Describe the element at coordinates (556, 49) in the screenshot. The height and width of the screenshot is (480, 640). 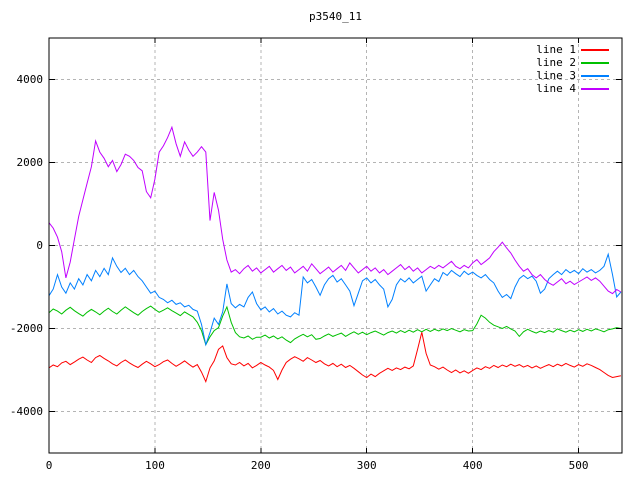
I see `legend-label-line1: line 1` at that location.